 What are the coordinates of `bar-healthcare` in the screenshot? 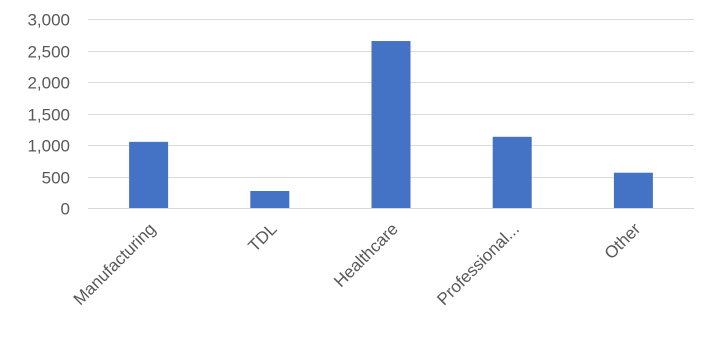 It's located at (391, 124).